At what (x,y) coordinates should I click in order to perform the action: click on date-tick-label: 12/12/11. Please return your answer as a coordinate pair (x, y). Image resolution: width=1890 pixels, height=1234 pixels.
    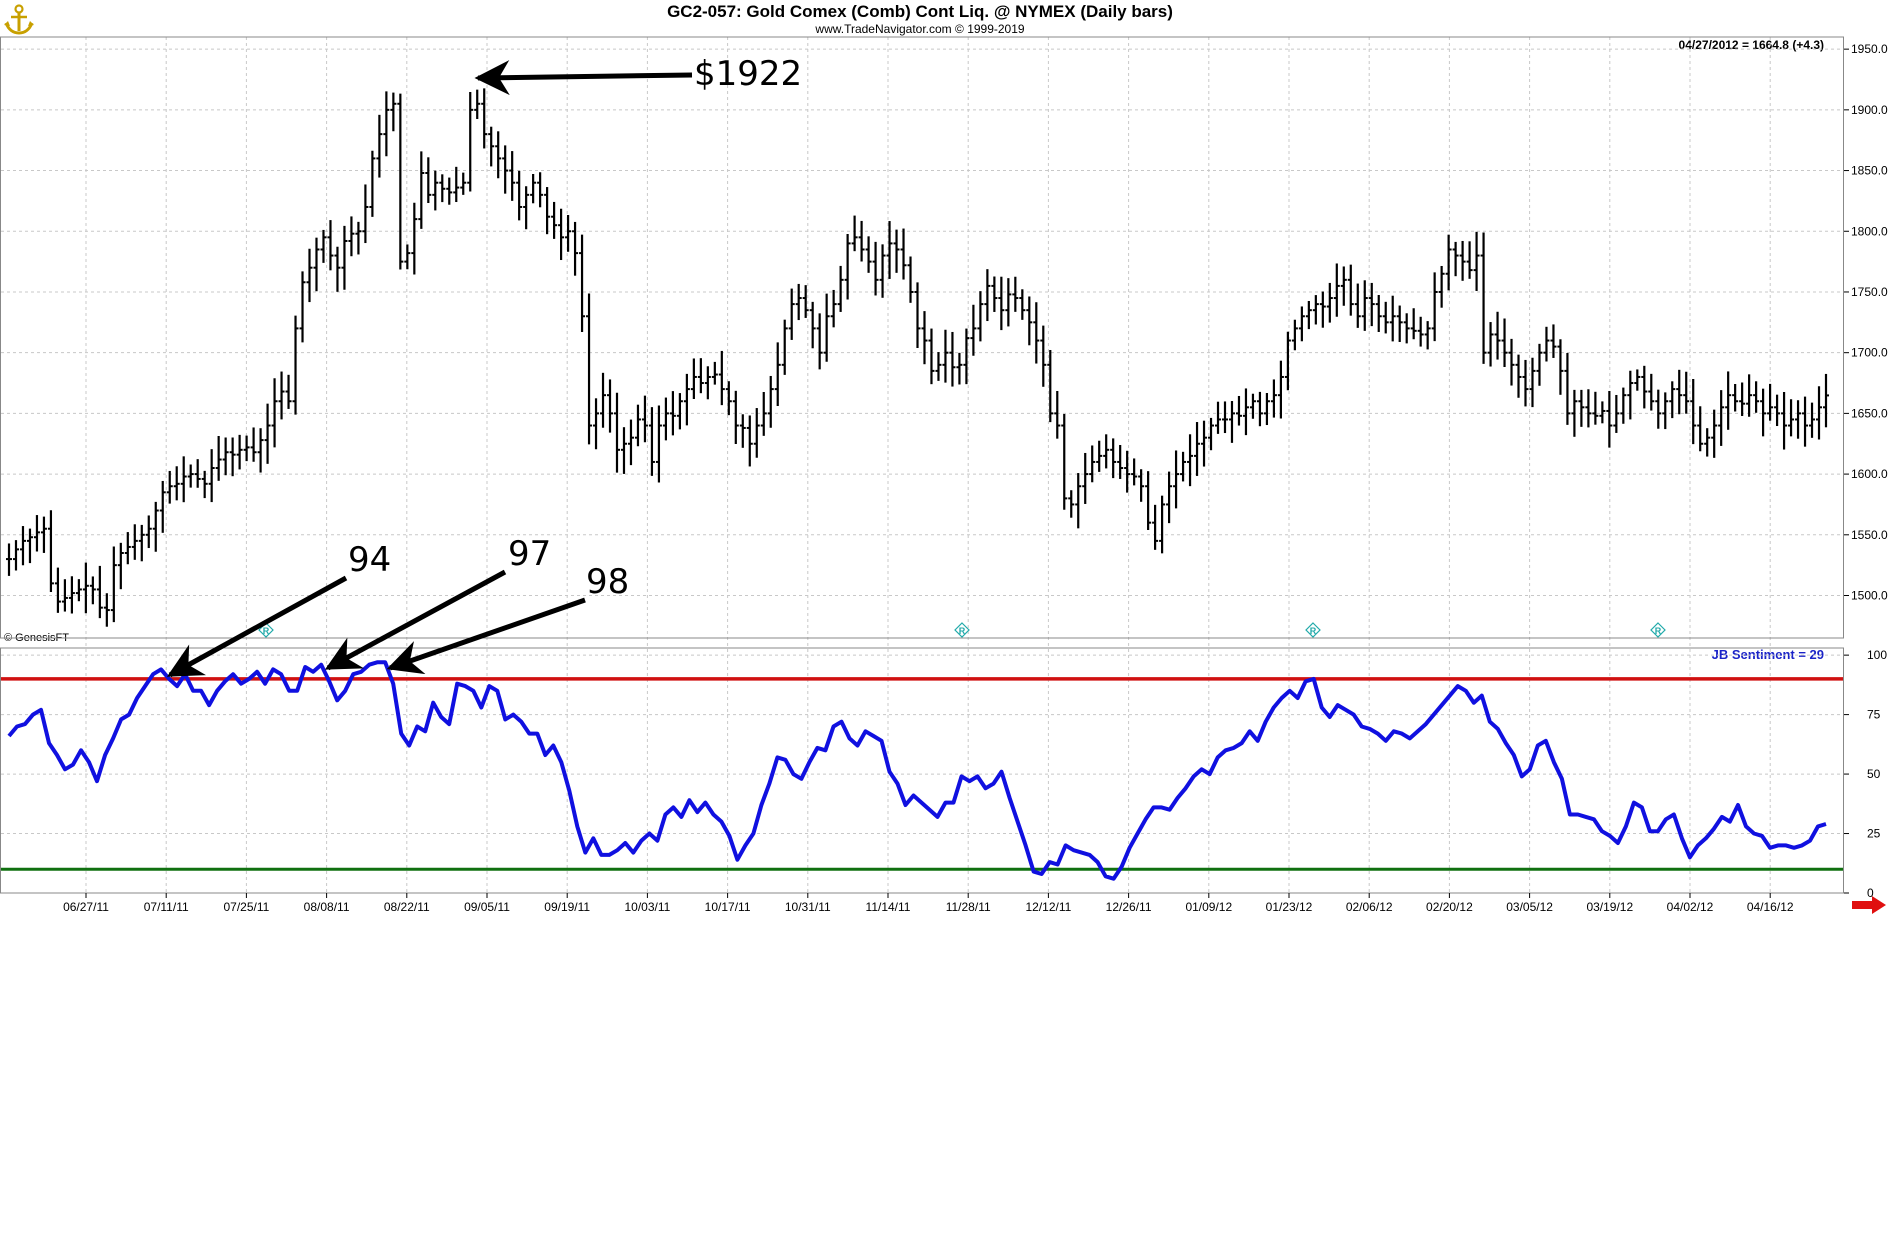
    Looking at the image, I should click on (1048, 907).